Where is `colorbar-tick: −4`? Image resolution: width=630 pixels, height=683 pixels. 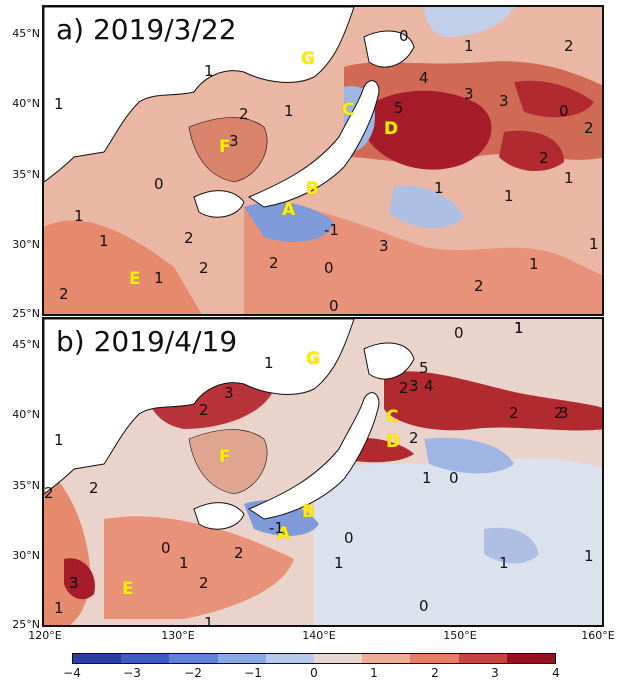 colorbar-tick: −4 is located at coordinates (72, 673).